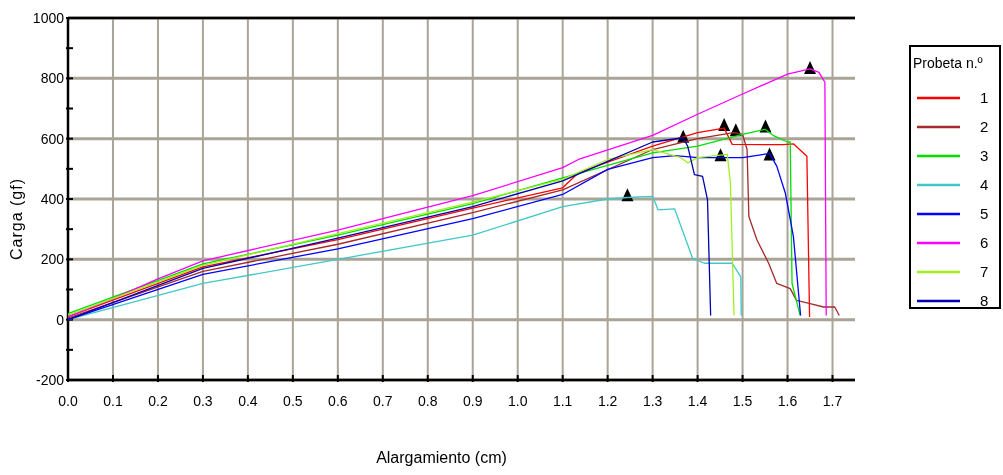 The width and height of the screenshot is (1003, 475). I want to click on legend-label: 8, so click(984, 301).